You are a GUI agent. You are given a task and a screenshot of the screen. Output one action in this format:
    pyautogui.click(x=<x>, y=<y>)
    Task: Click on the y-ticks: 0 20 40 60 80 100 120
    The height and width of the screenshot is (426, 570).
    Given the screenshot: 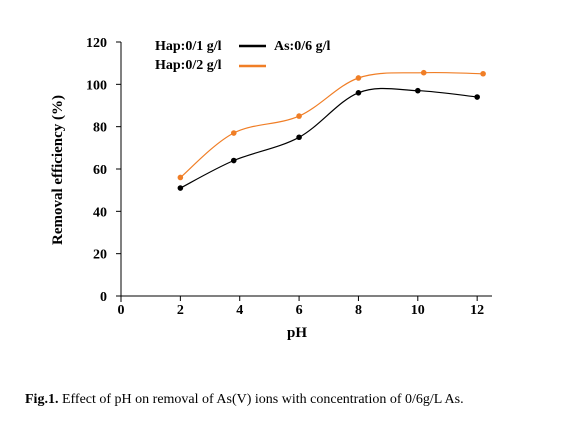 What is the action you would take?
    pyautogui.click(x=103, y=170)
    